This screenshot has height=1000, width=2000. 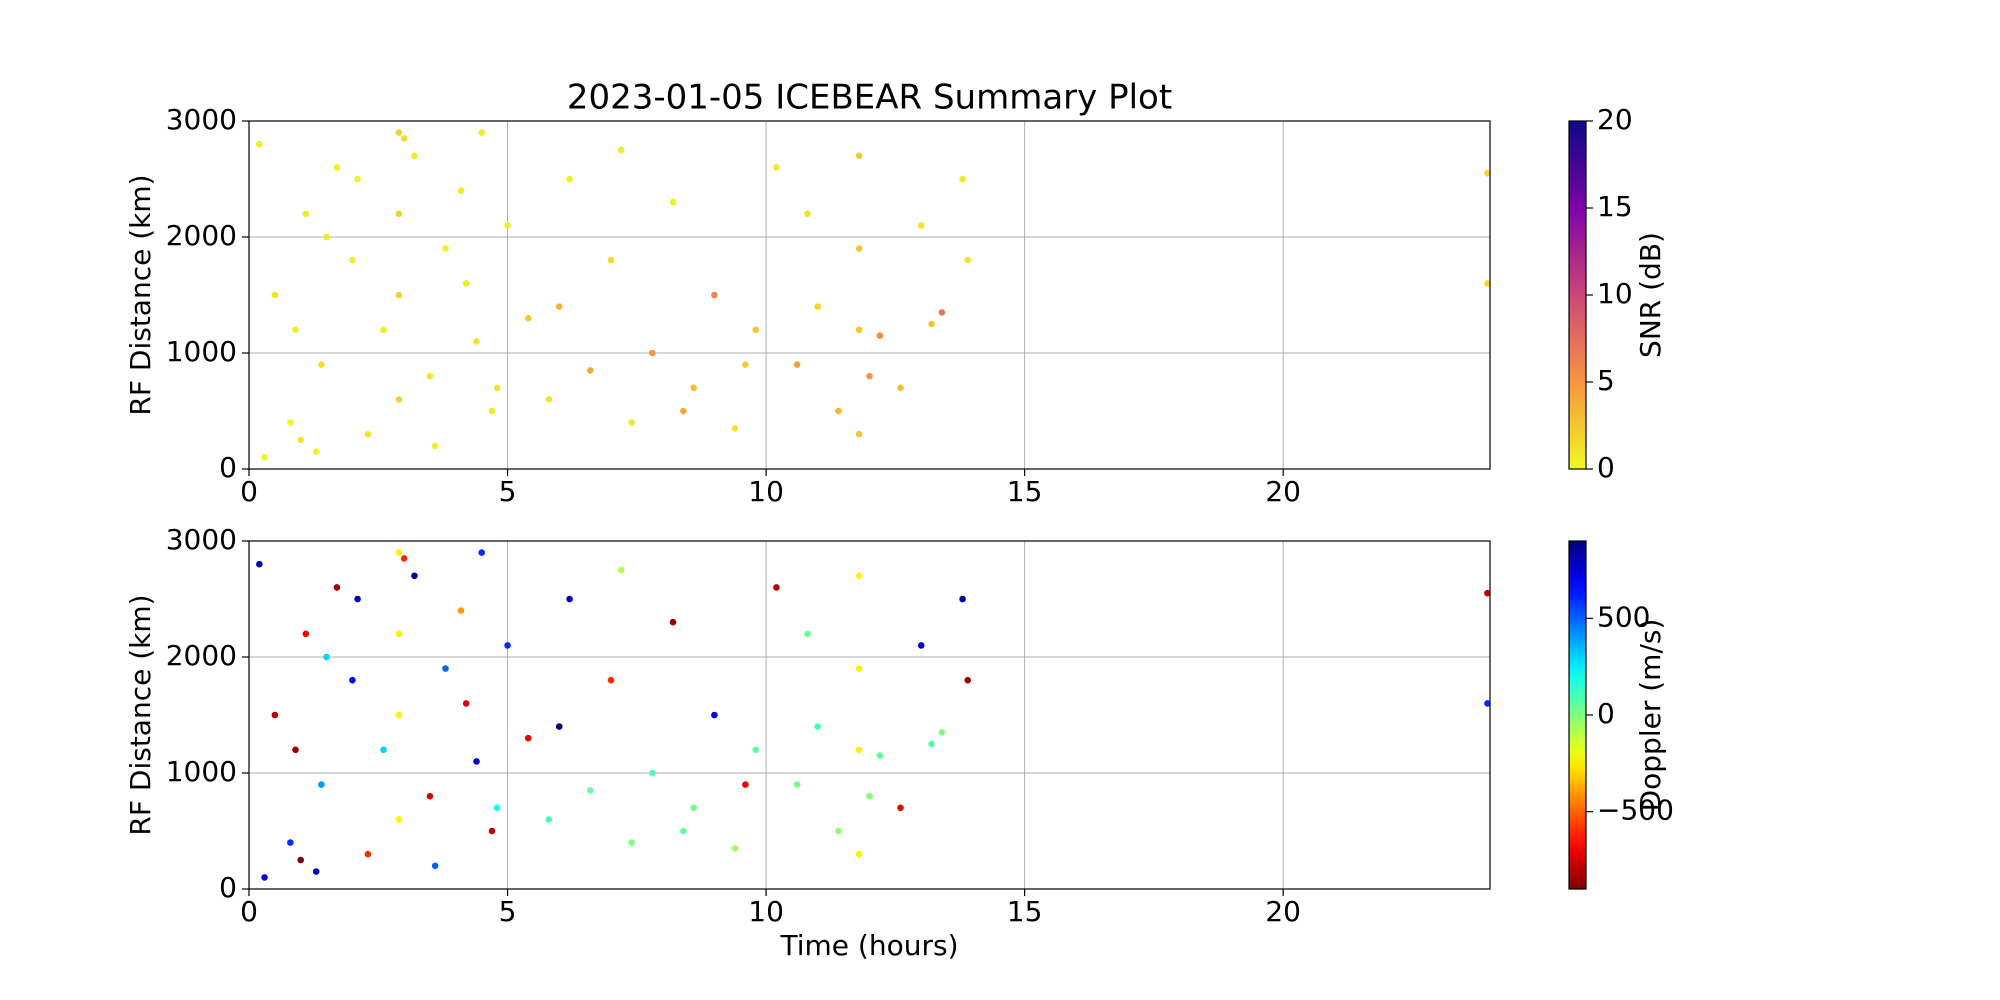 What do you see at coordinates (228, 887) in the screenshot?
I see `y-tick-label: 0` at bounding box center [228, 887].